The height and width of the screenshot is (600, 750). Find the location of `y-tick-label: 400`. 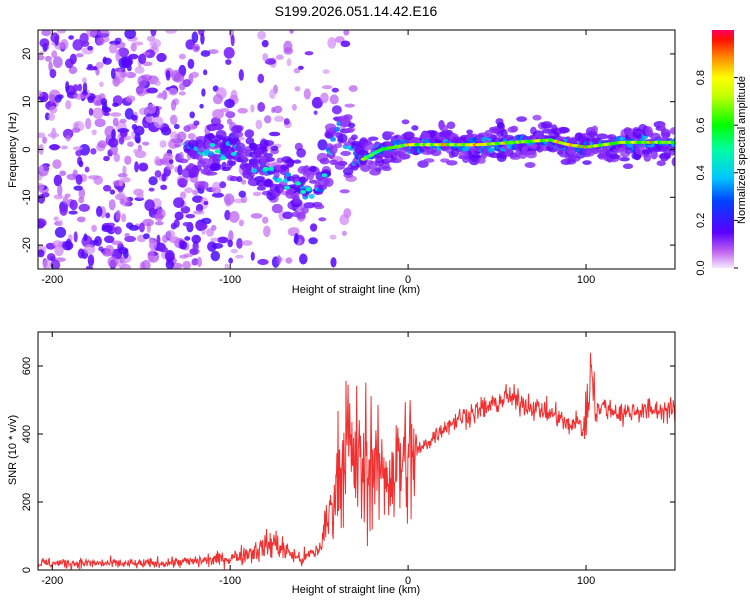

y-tick-label: 400 is located at coordinates (27, 434).